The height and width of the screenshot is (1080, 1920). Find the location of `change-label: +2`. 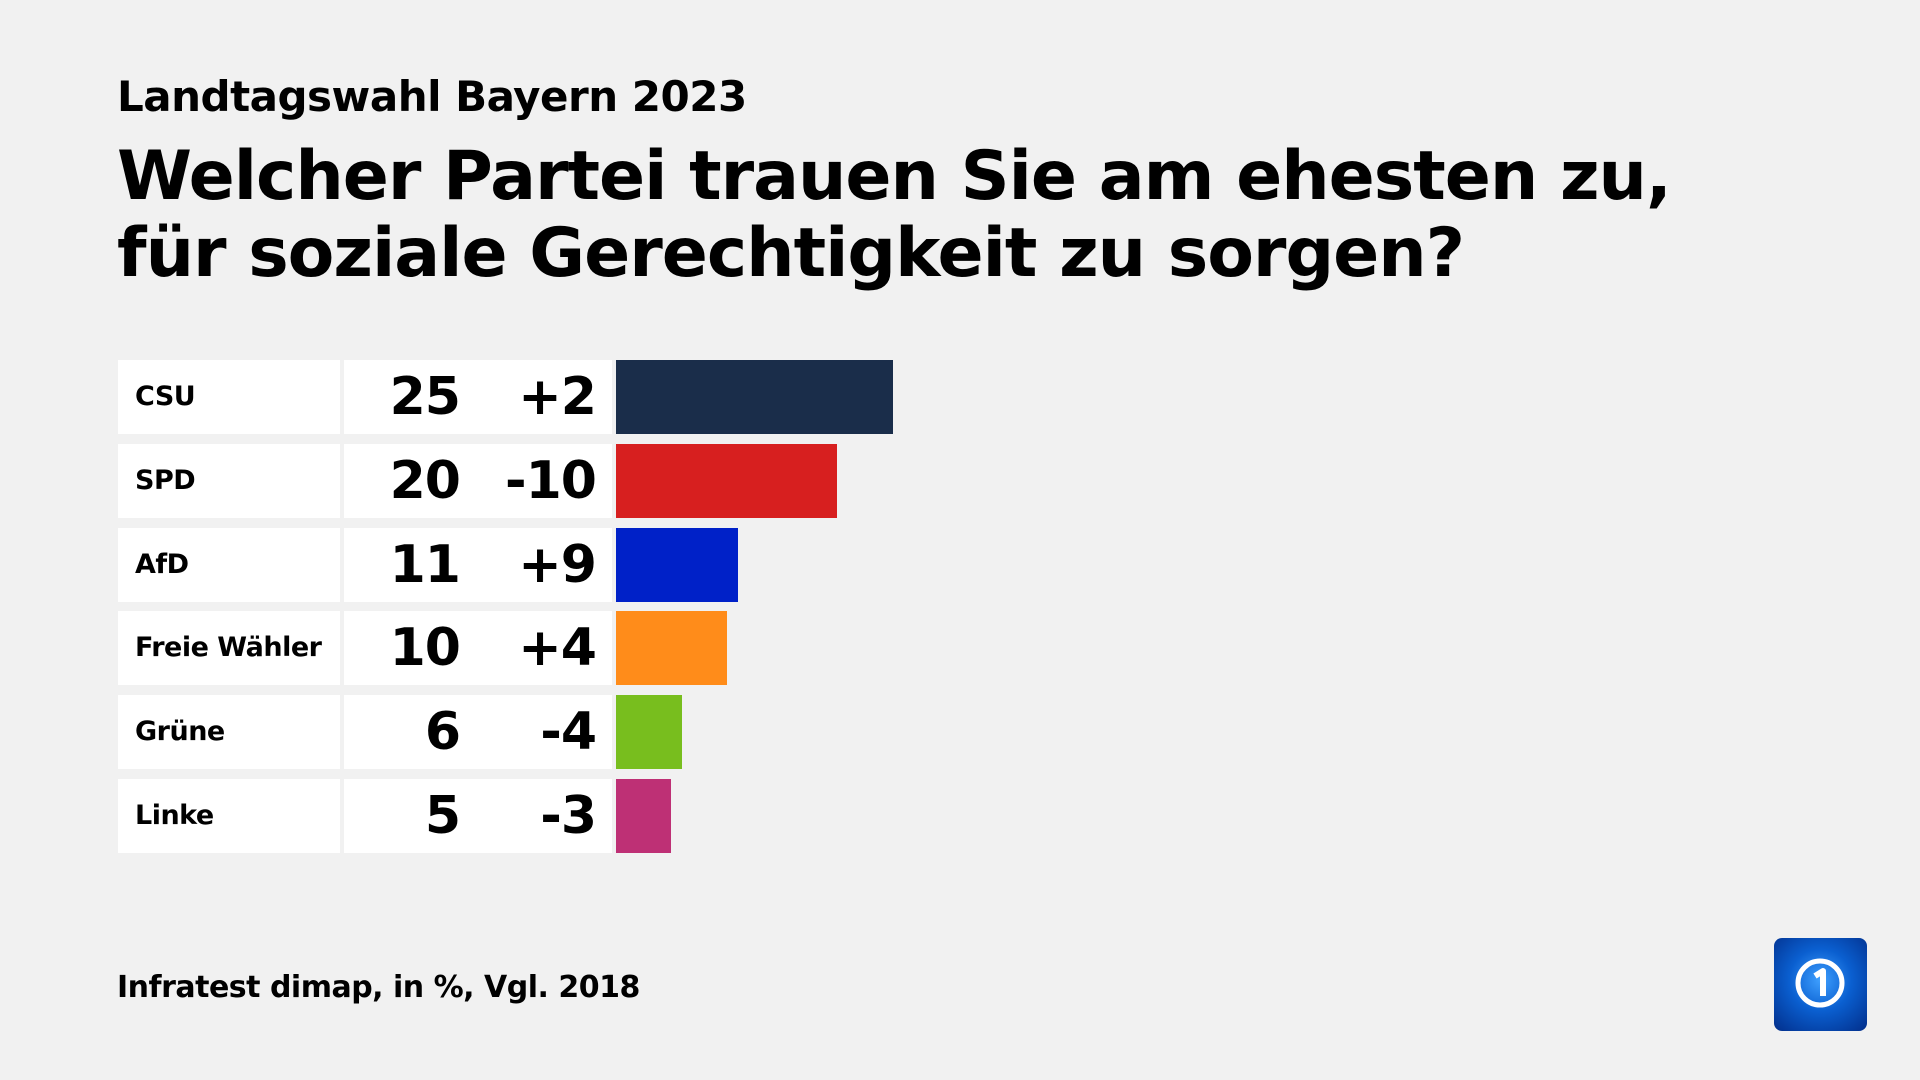

change-label: +2 is located at coordinates (557, 397).